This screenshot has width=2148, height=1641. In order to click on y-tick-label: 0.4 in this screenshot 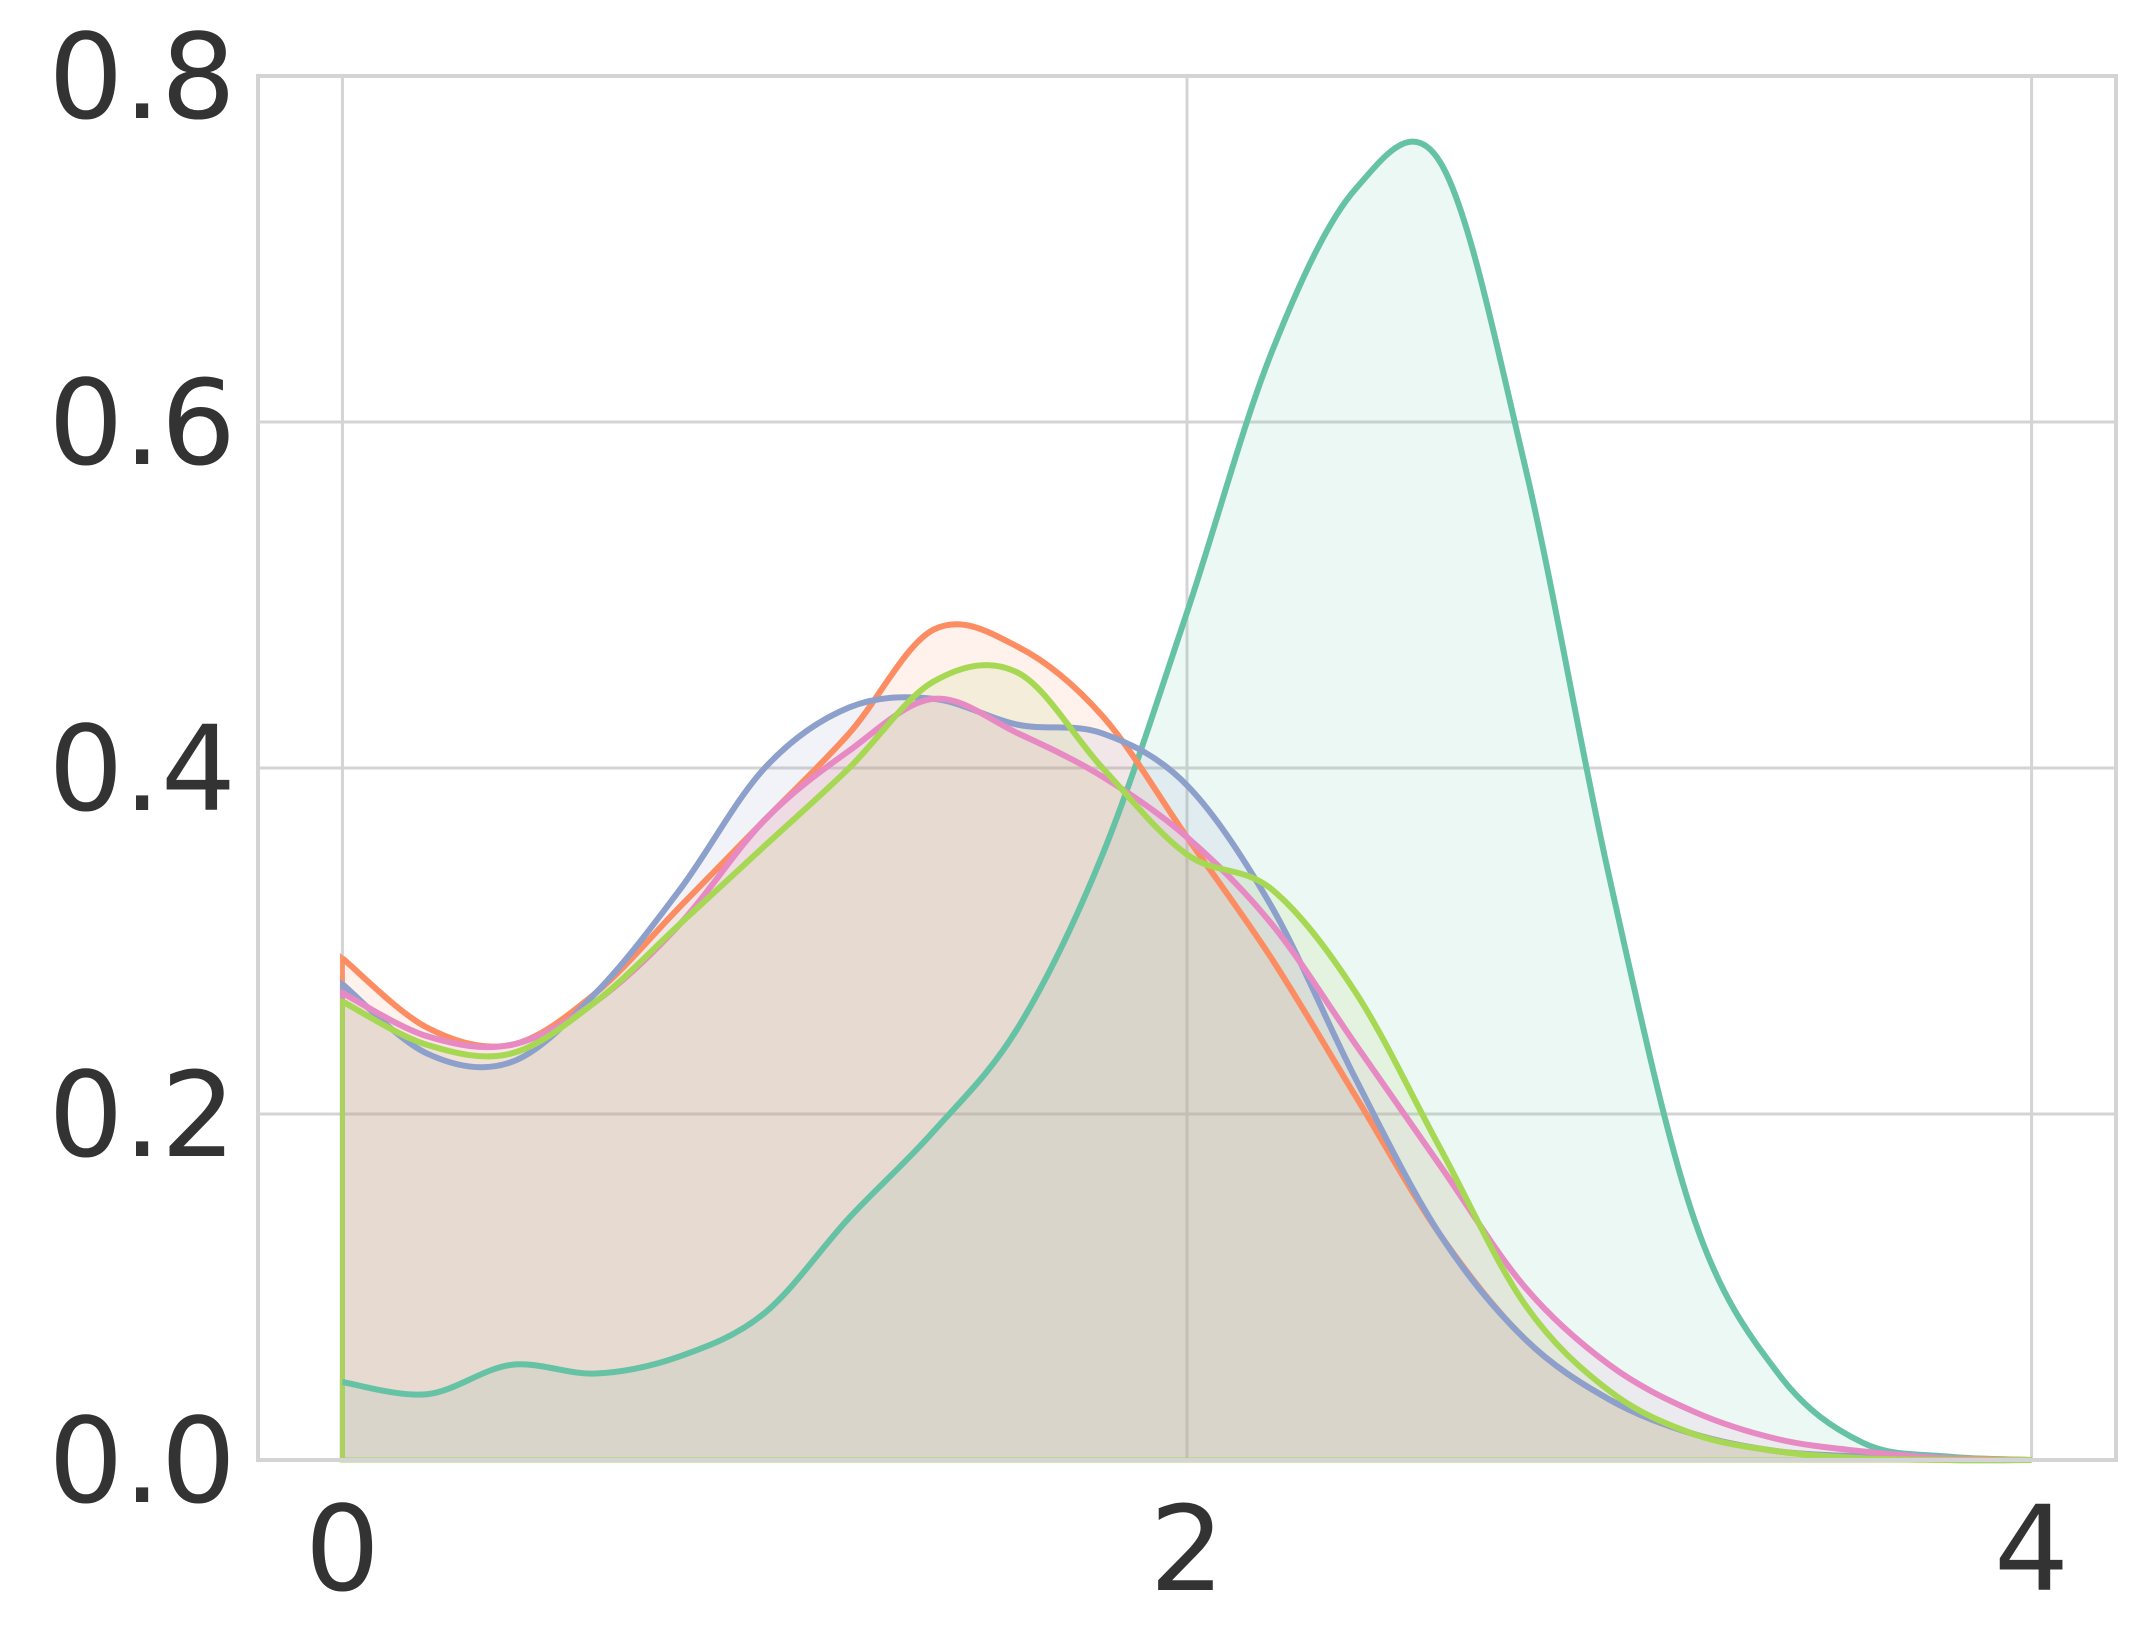, I will do `click(142, 769)`.